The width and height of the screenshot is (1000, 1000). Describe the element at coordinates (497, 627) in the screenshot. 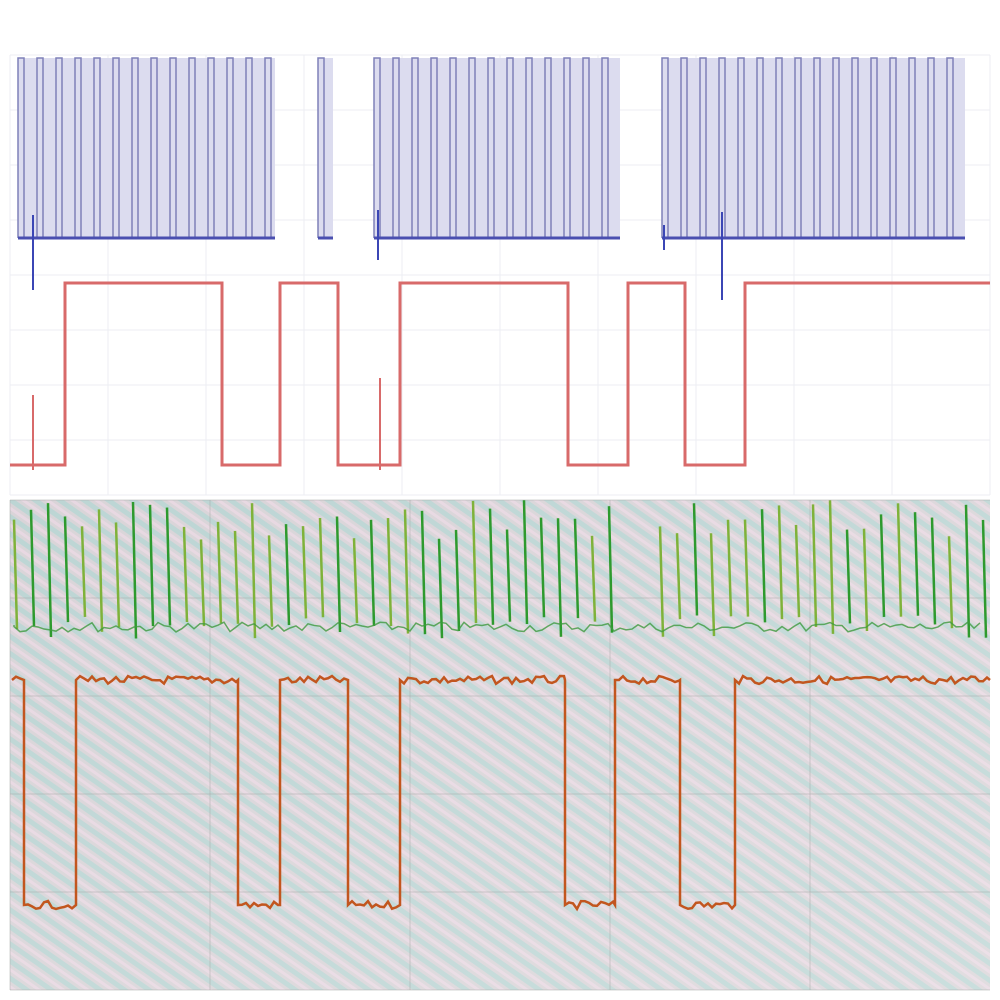

I see `spike-baseline` at that location.